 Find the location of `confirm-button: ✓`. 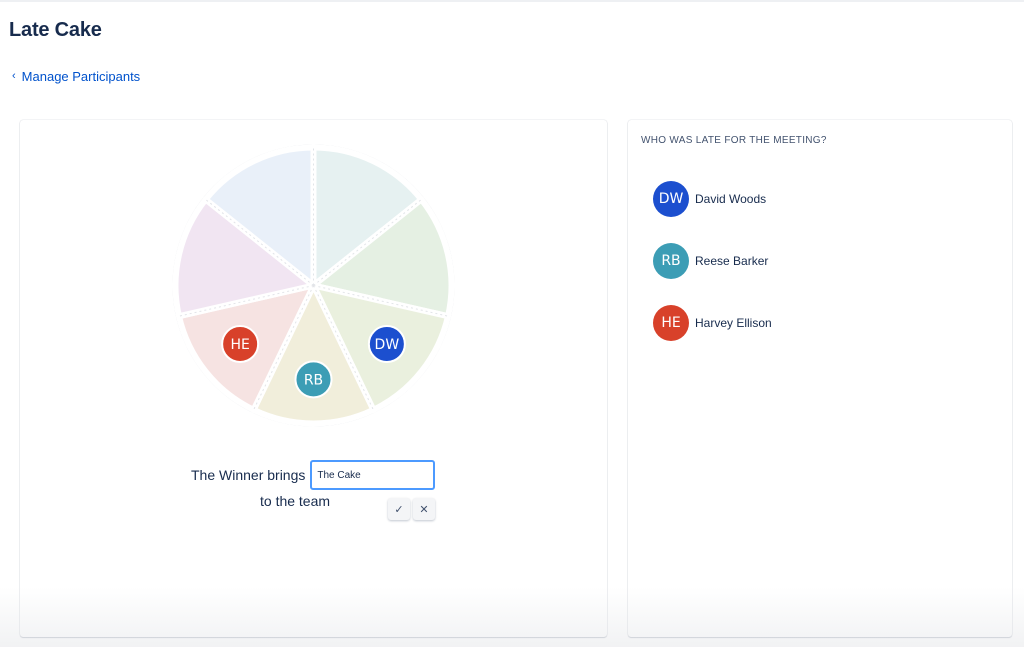

confirm-button: ✓ is located at coordinates (399, 509).